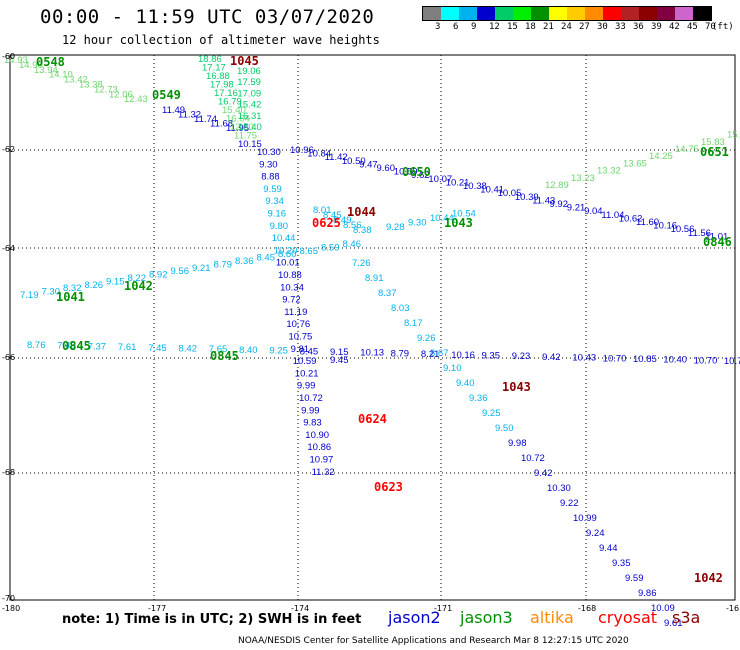 The image size is (740, 650). I want to click on swh-value: 10.56, so click(683, 229).